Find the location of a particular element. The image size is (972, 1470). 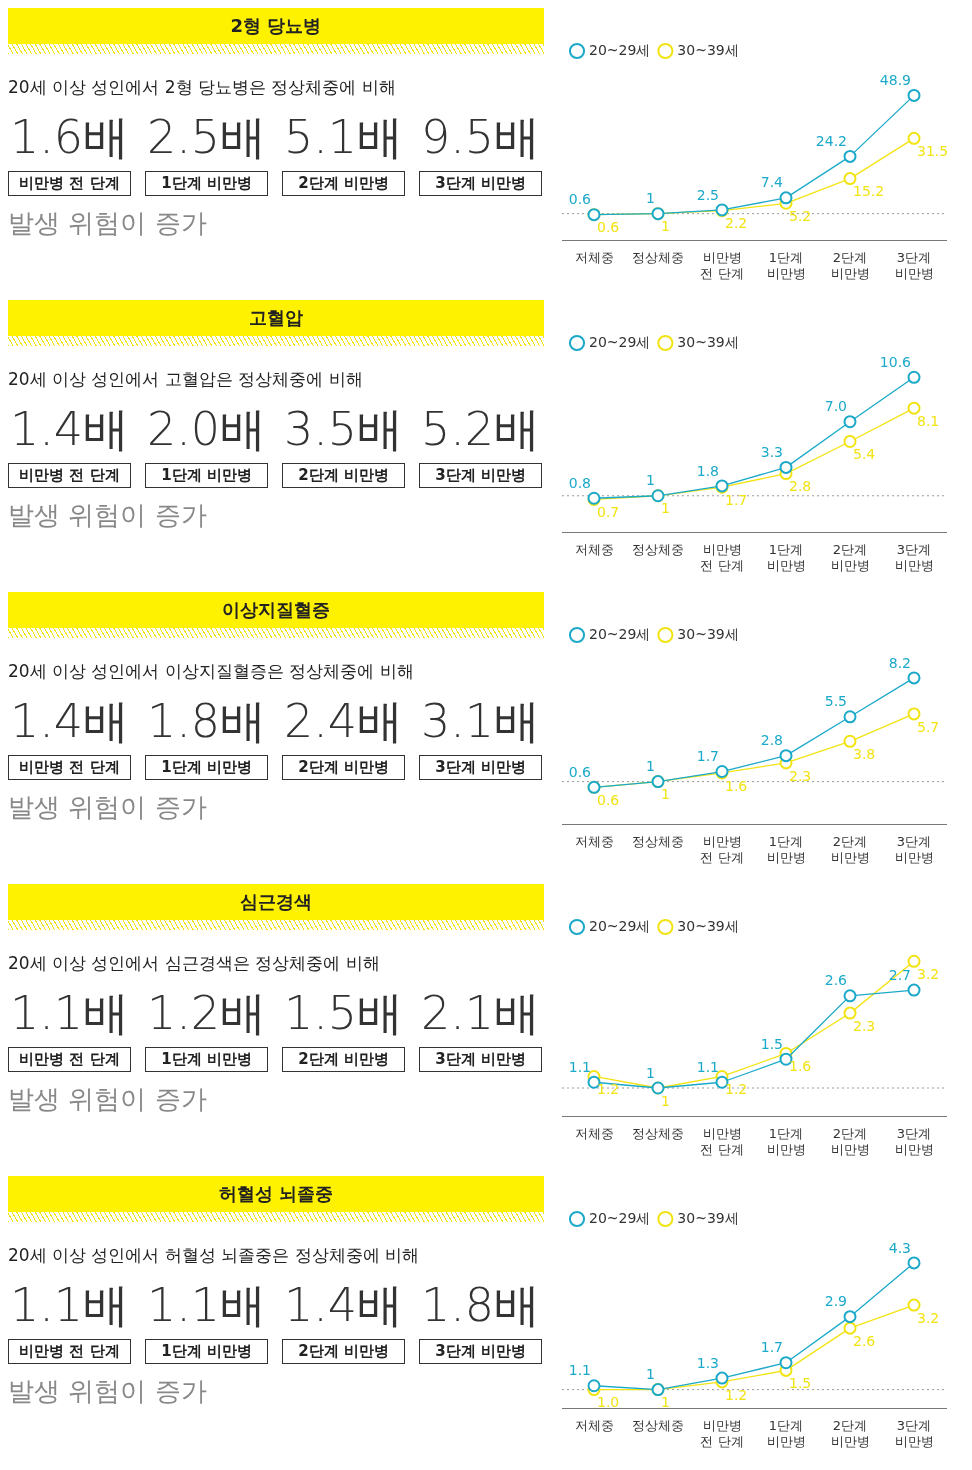

data-label: 31.5 is located at coordinates (933, 150).